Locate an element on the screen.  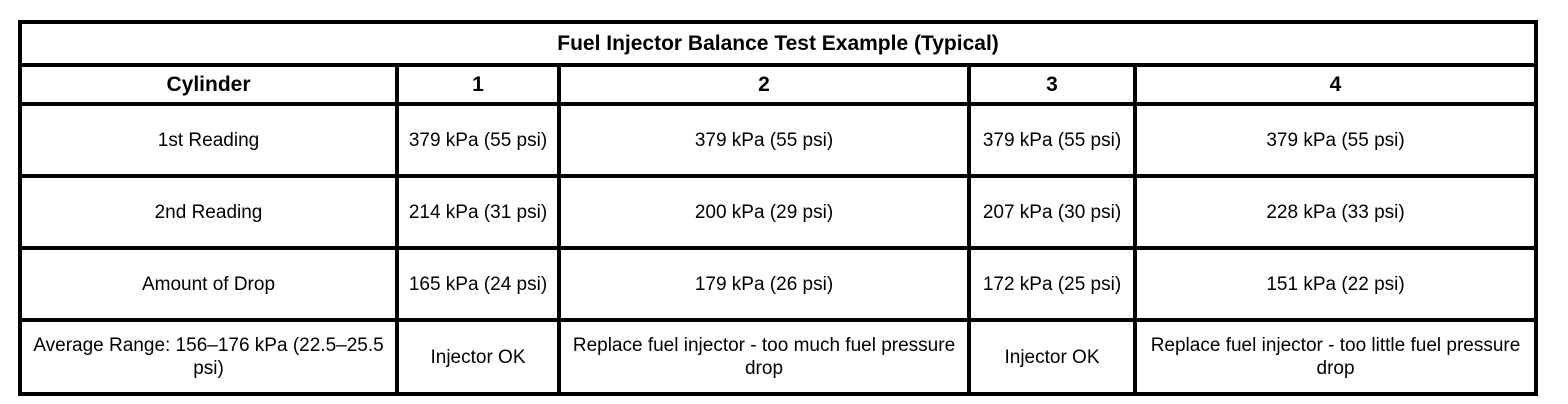
cell-2nd-reading-cyl4: 228 kPa (33 psi) is located at coordinates (1335, 212).